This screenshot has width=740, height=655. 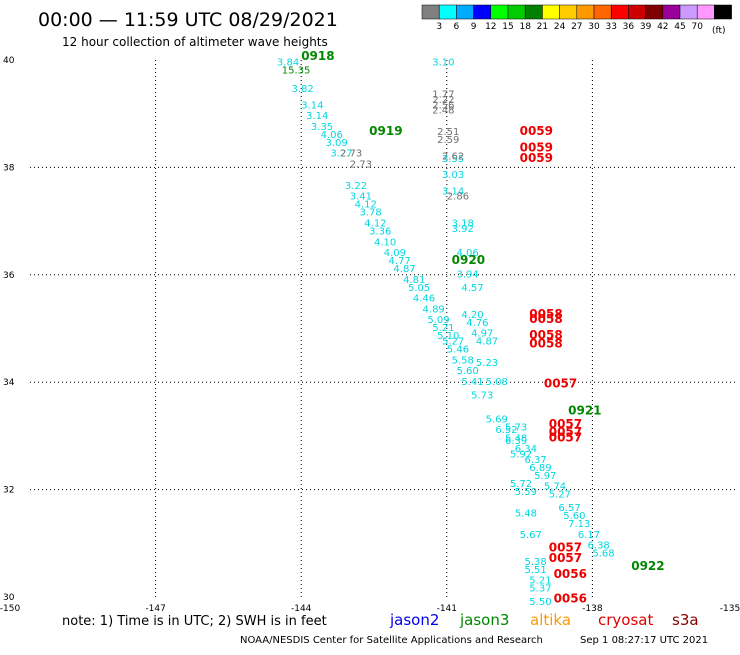 I want to click on wave-height-point: 4.09, so click(x=395, y=253).